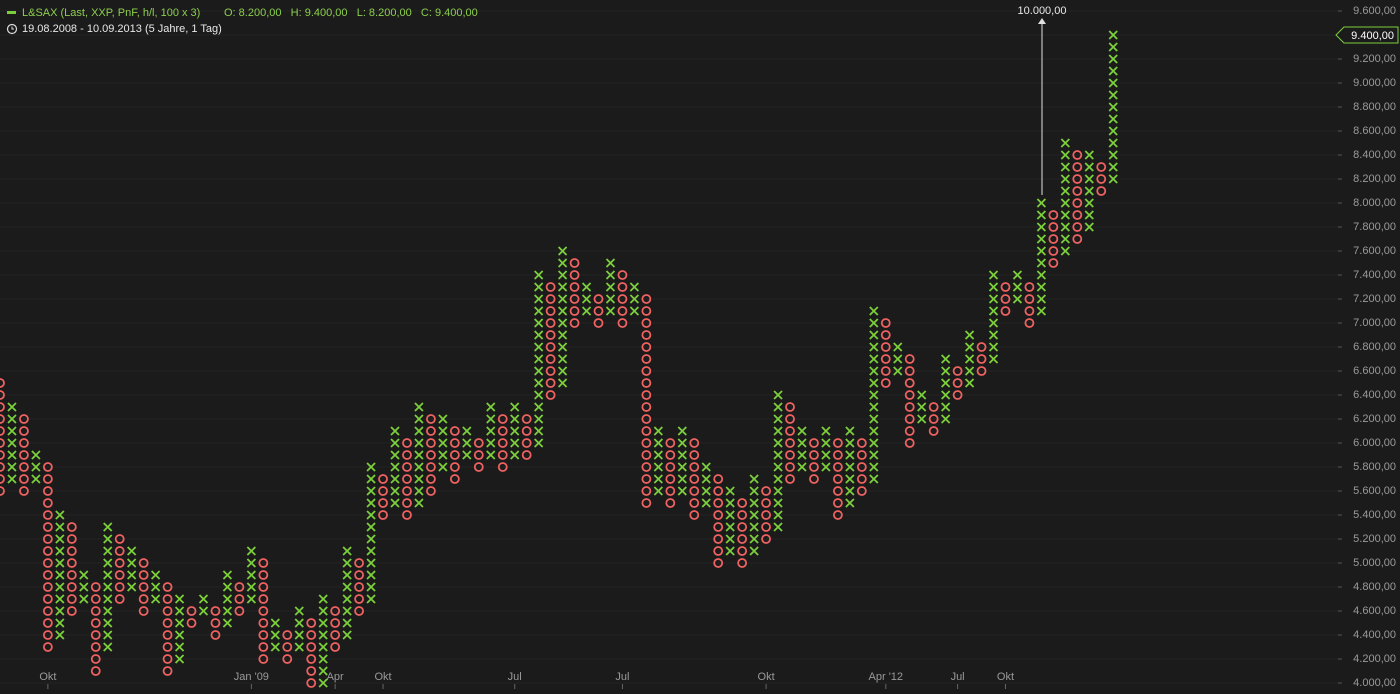  Describe the element at coordinates (1374, 155) in the screenshot. I see `y-tick-label: 8.400,00` at that location.